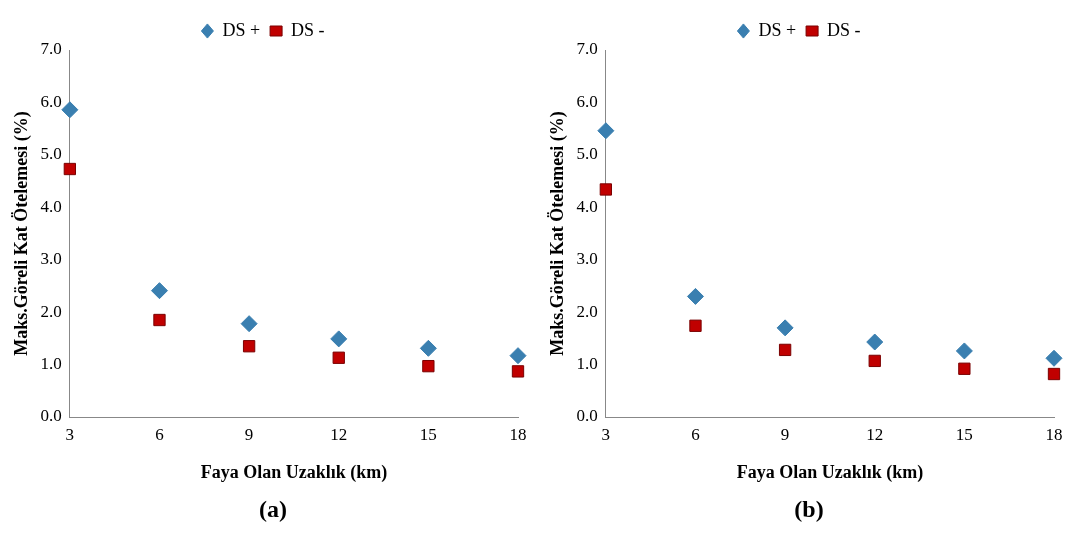  I want to click on text: (a), so click(273, 509).